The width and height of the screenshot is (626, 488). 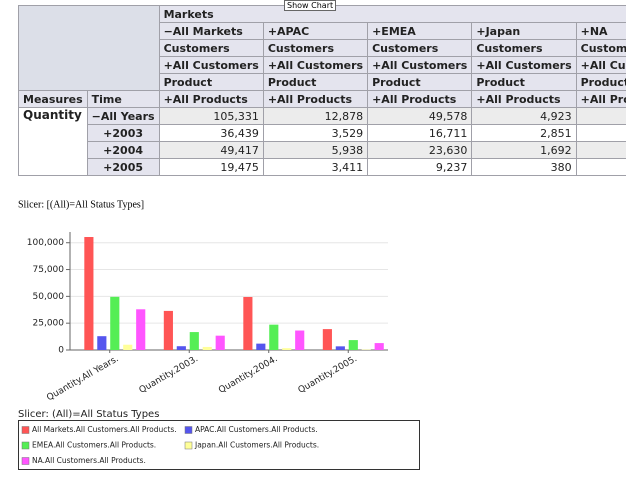 What do you see at coordinates (88, 414) in the screenshot?
I see `legend-title: Slicer: (All)=All Status Types` at bounding box center [88, 414].